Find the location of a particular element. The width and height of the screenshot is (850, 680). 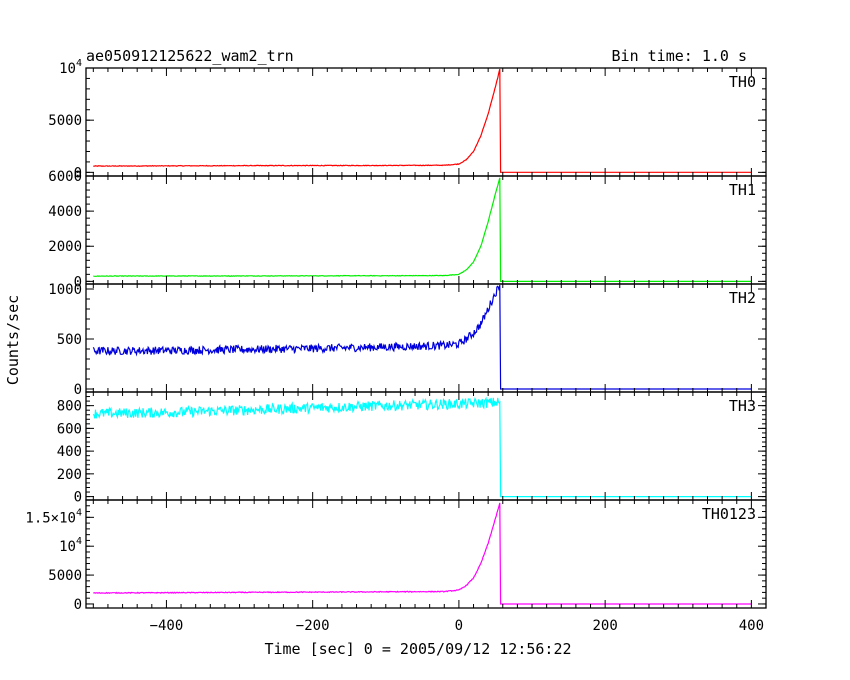

panel-th0123: TH0123 0 5000 104 1.5×10⁴ is located at coordinates (396, 556).